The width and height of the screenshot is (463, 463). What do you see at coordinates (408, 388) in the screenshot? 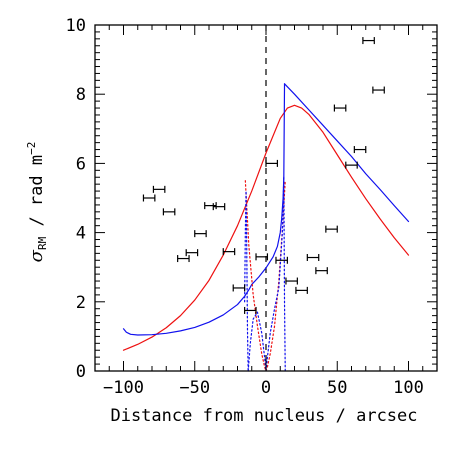
I see `x-tick-label: 100` at bounding box center [408, 388].